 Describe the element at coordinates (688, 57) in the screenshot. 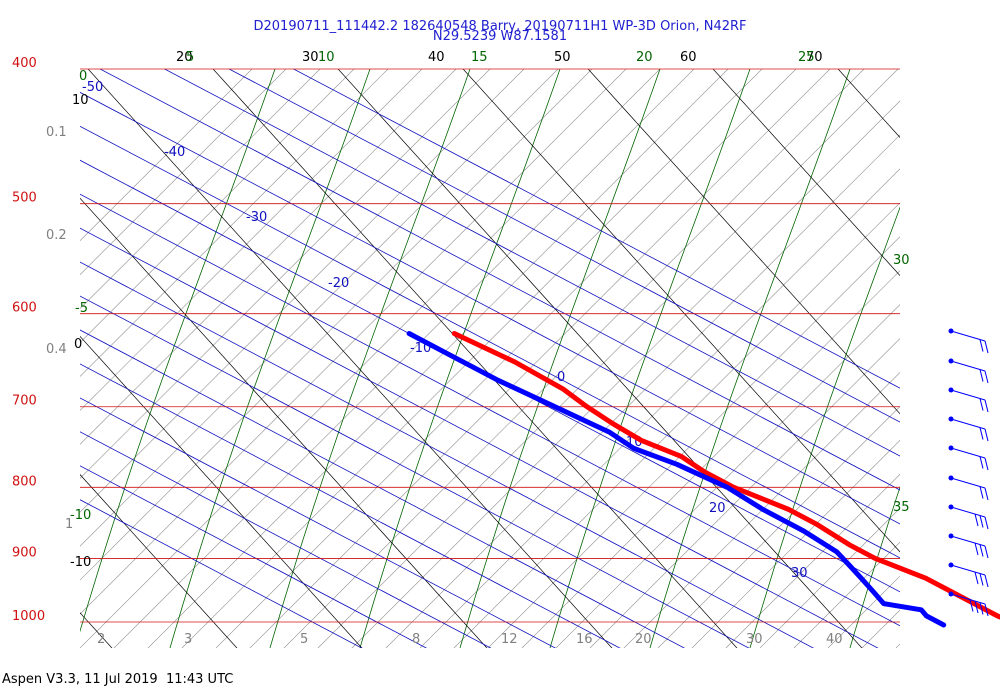

I see `dry-adiabat-label: 60` at that location.